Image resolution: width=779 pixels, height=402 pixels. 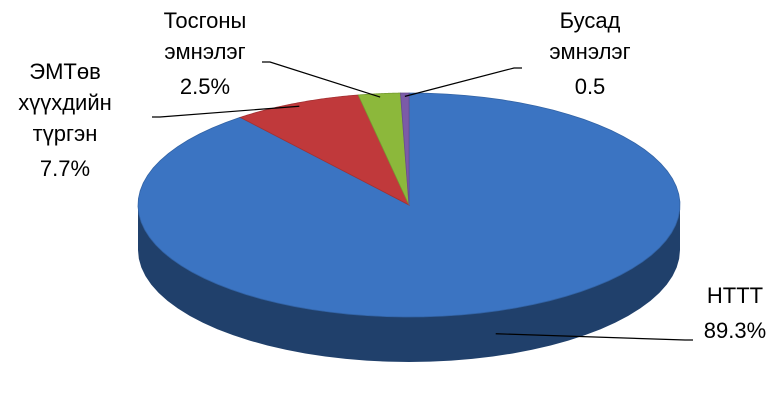 I want to click on slice-label: Тосгоны эмнэлэг, so click(x=205, y=36).